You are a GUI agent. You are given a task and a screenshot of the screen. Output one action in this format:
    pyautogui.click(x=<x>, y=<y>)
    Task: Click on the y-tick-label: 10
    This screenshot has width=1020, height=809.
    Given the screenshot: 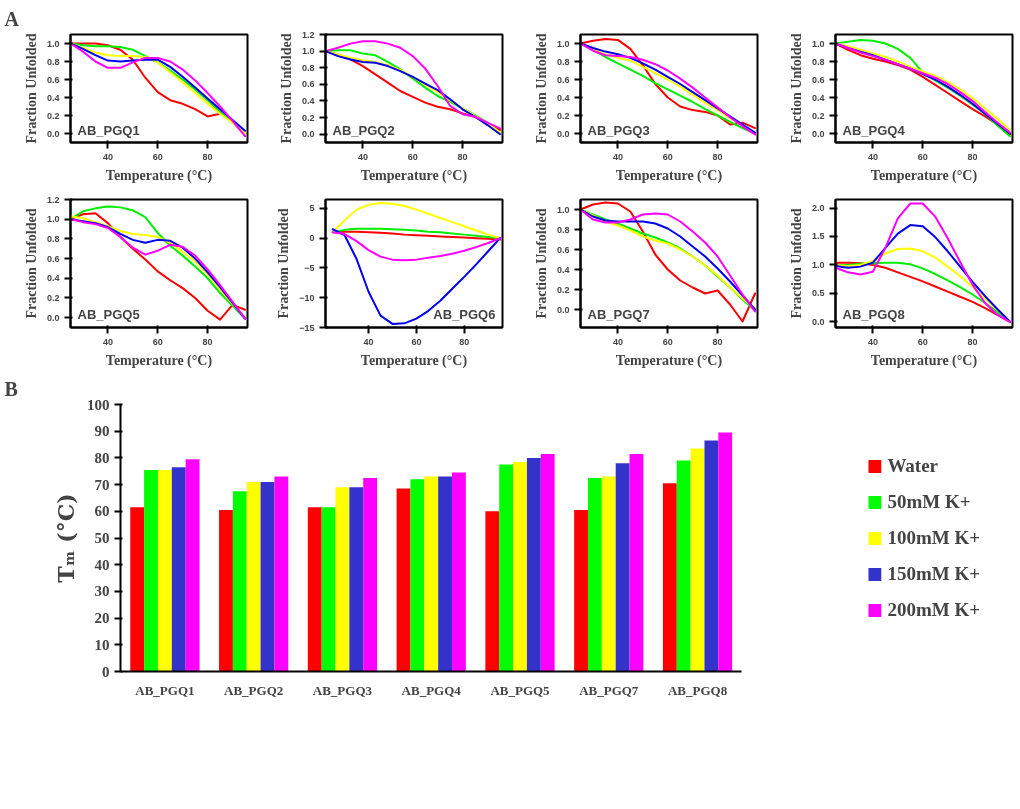 What is the action you would take?
    pyautogui.click(x=102, y=644)
    